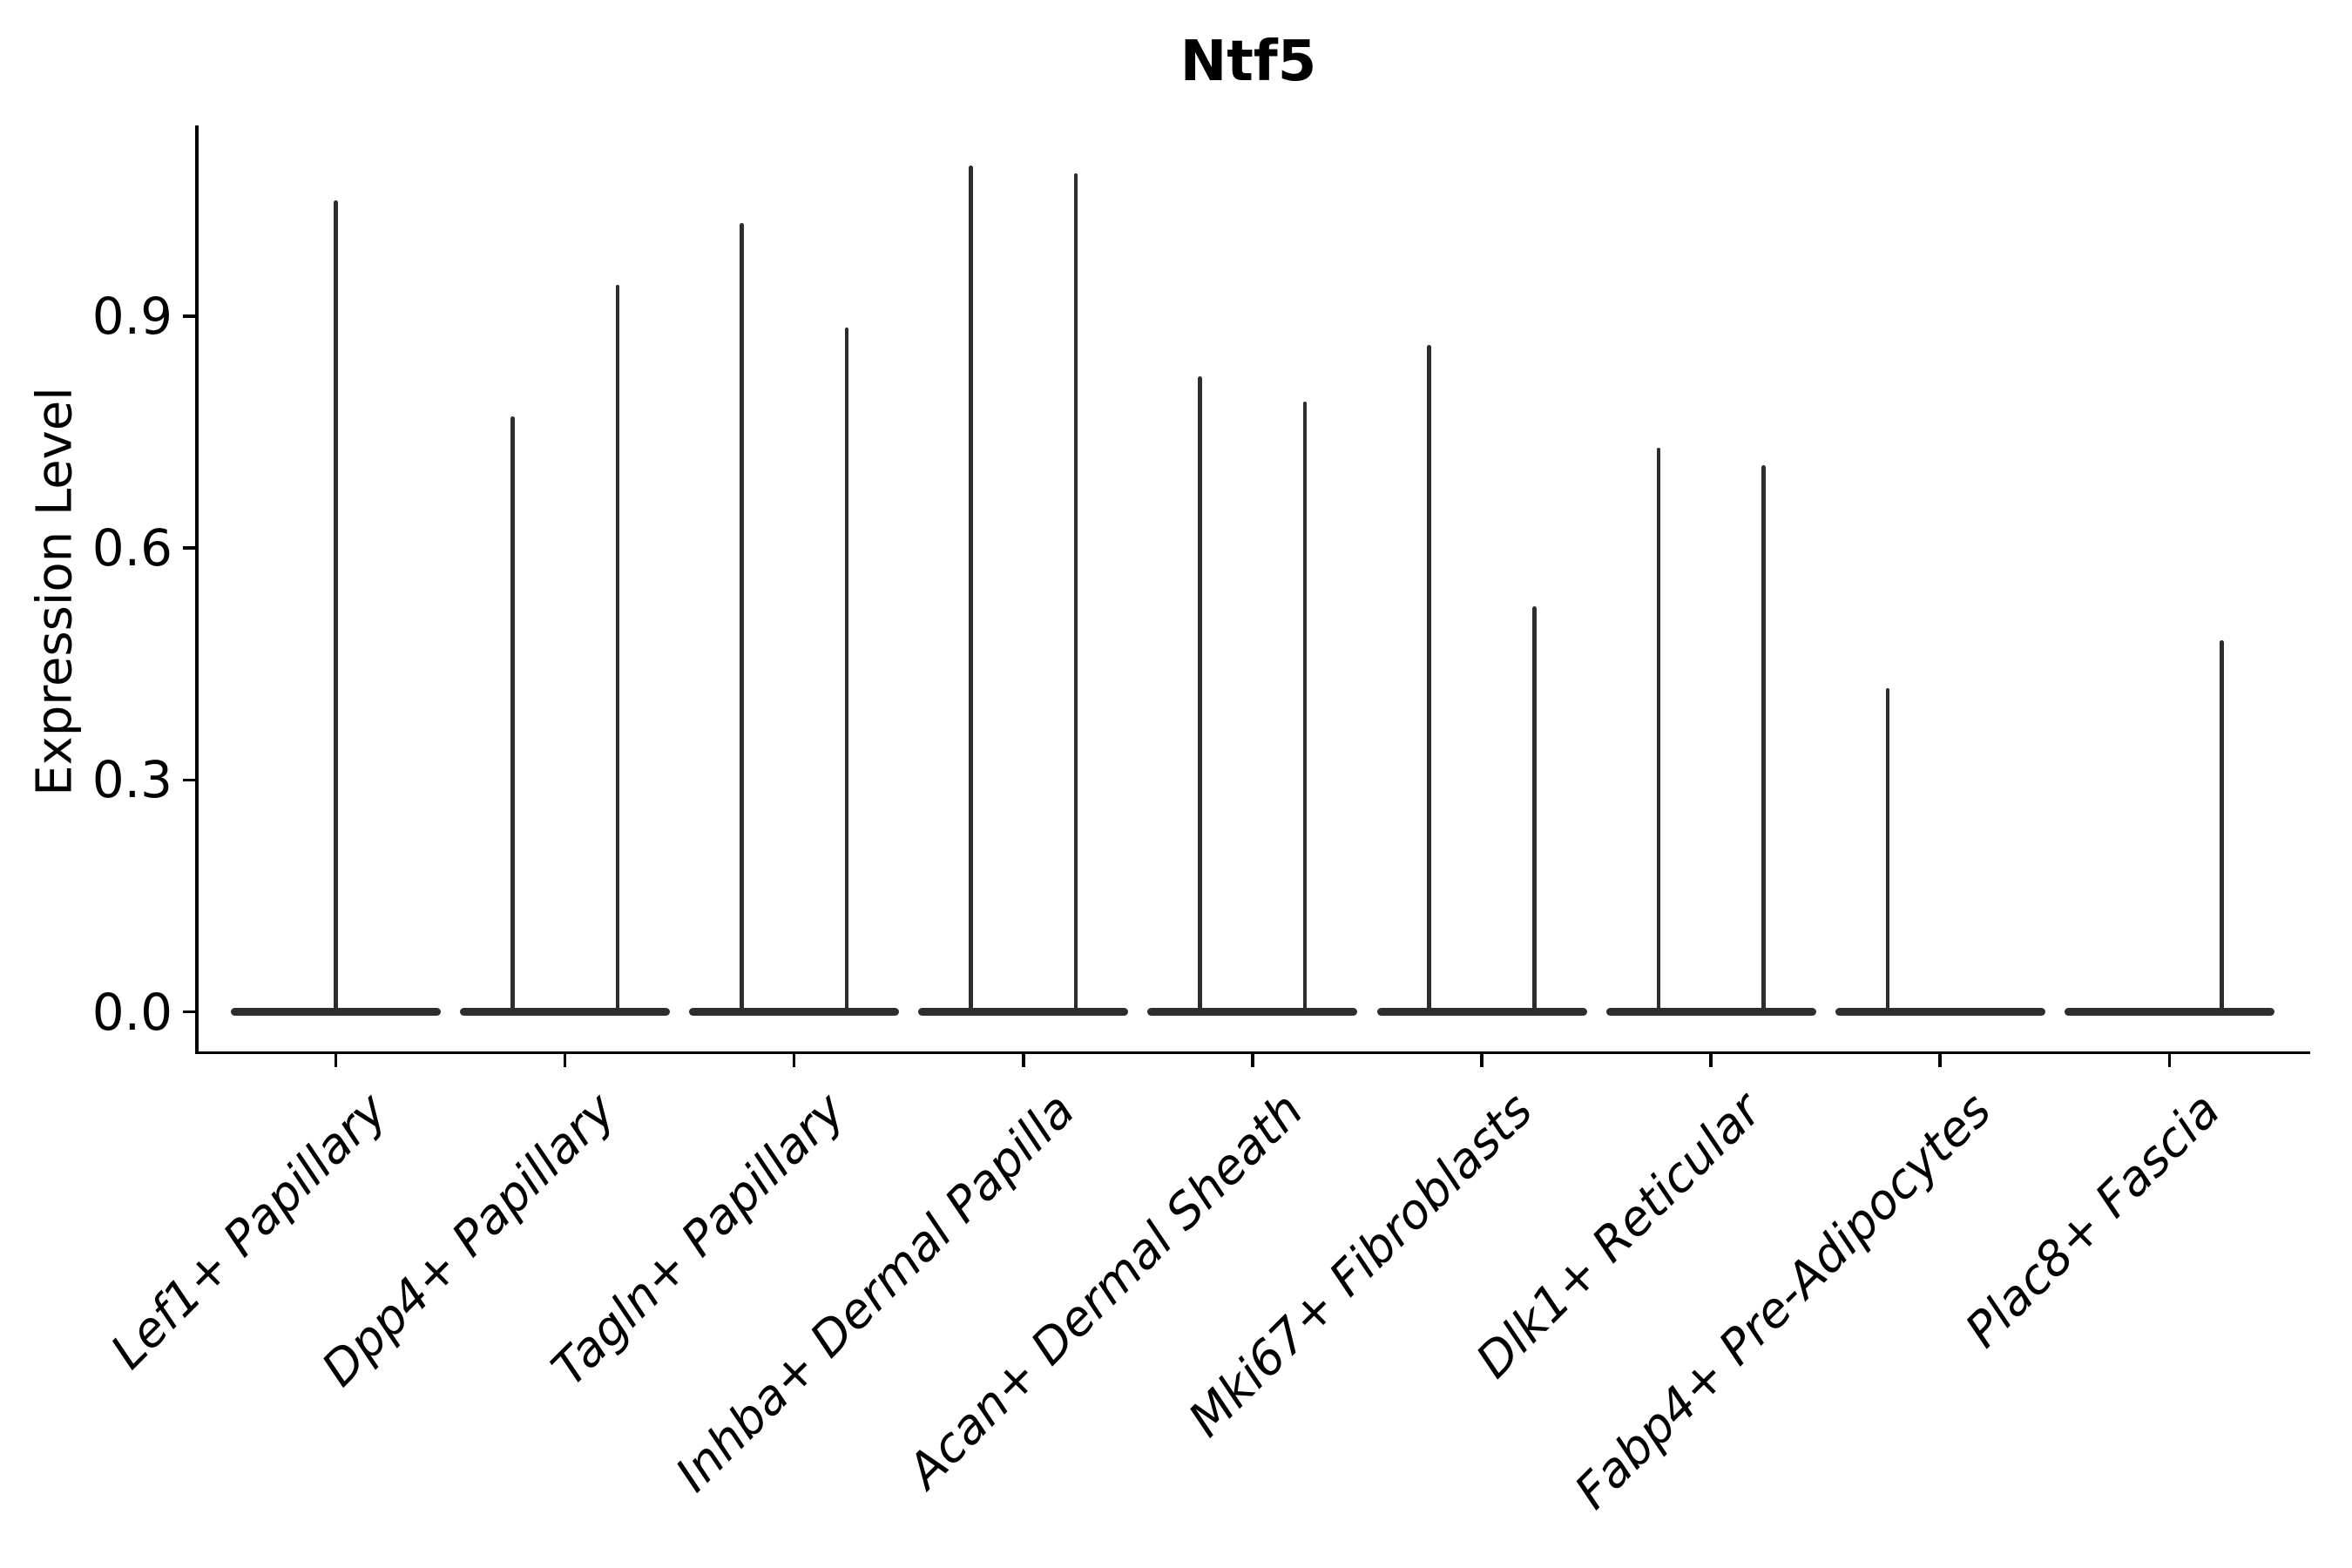  I want to click on y-tick-label: 0.9, so click(131, 316).